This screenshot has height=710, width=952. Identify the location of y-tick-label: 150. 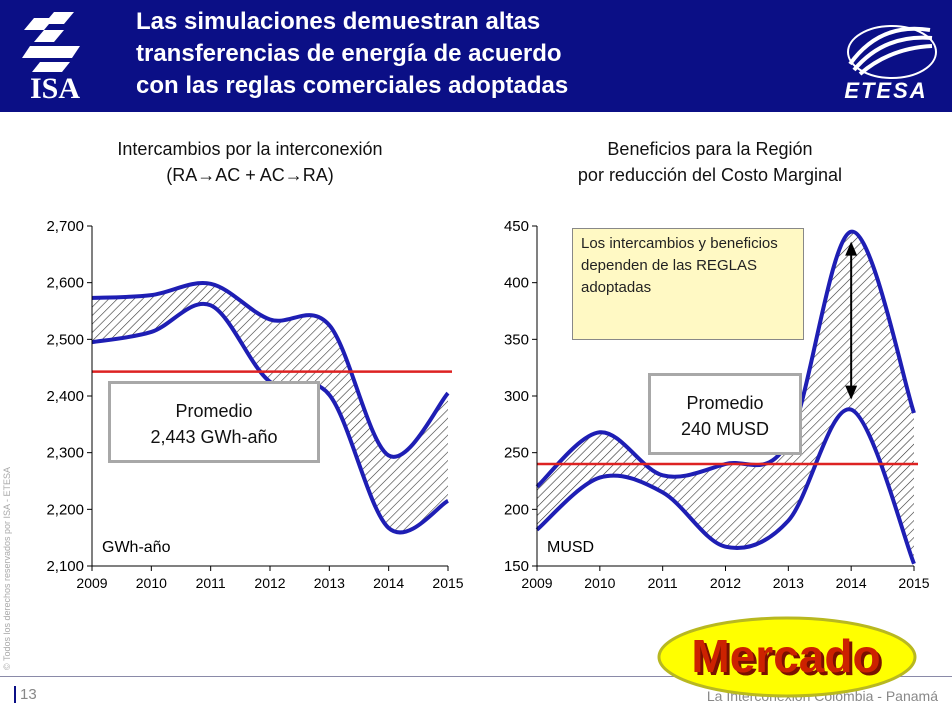
(516, 566).